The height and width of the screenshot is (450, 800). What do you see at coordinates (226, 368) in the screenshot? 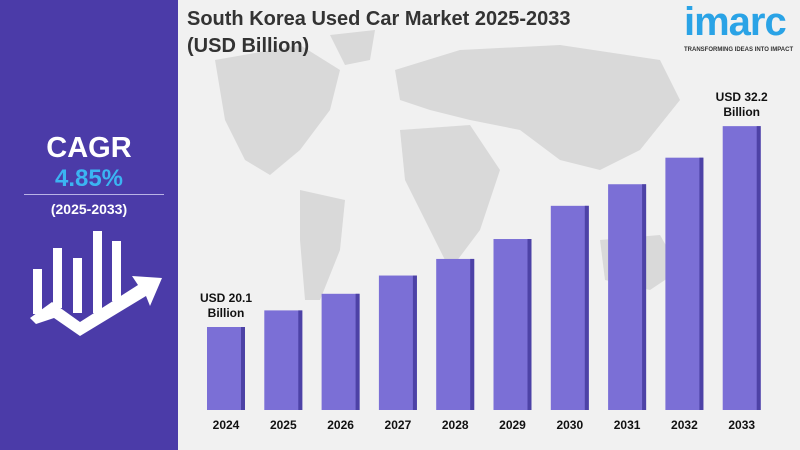
I see `bar-2024` at bounding box center [226, 368].